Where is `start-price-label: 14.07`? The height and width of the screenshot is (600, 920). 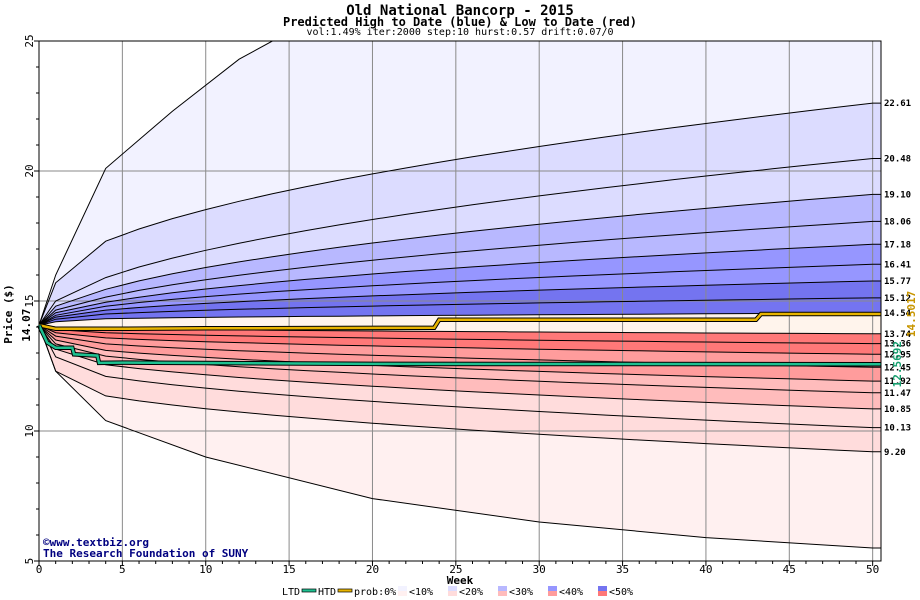
start-price-label: 14.07 is located at coordinates (26, 325).